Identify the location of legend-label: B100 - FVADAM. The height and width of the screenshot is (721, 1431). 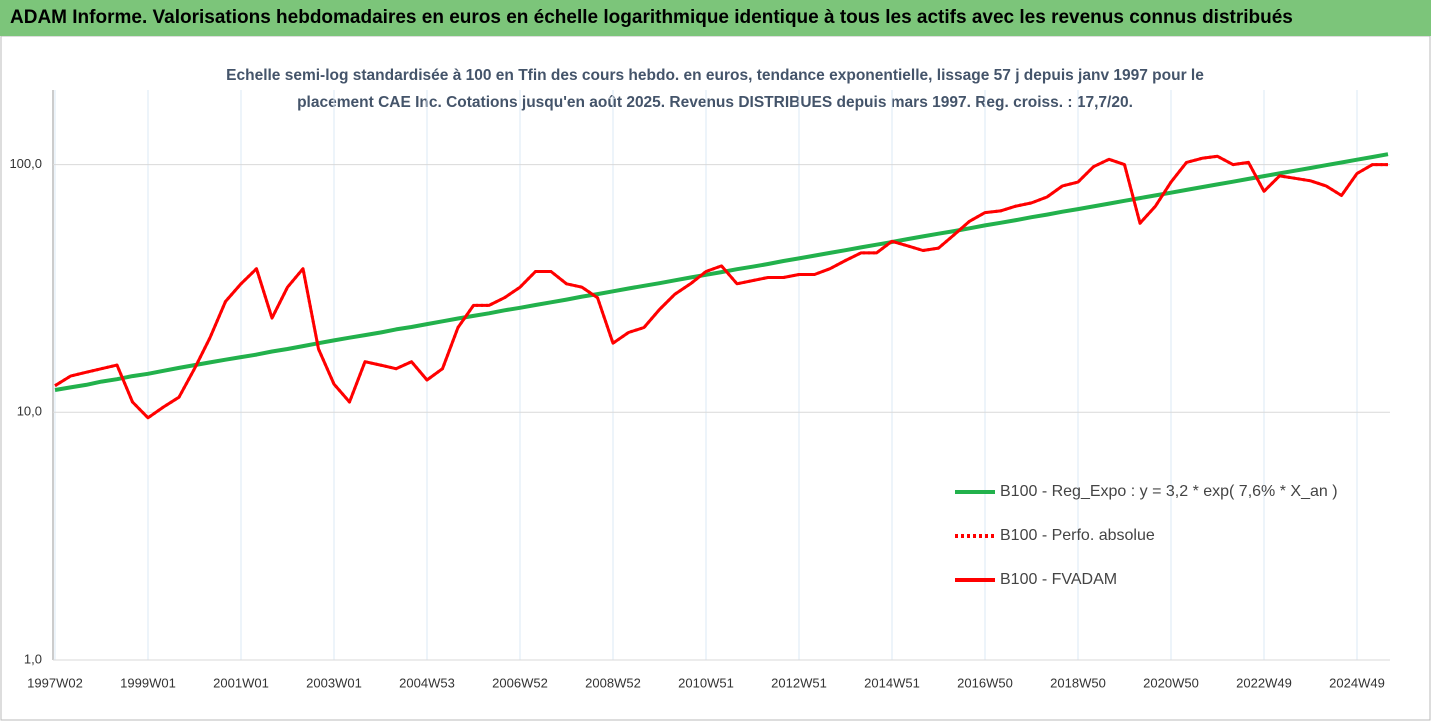
(1058, 579).